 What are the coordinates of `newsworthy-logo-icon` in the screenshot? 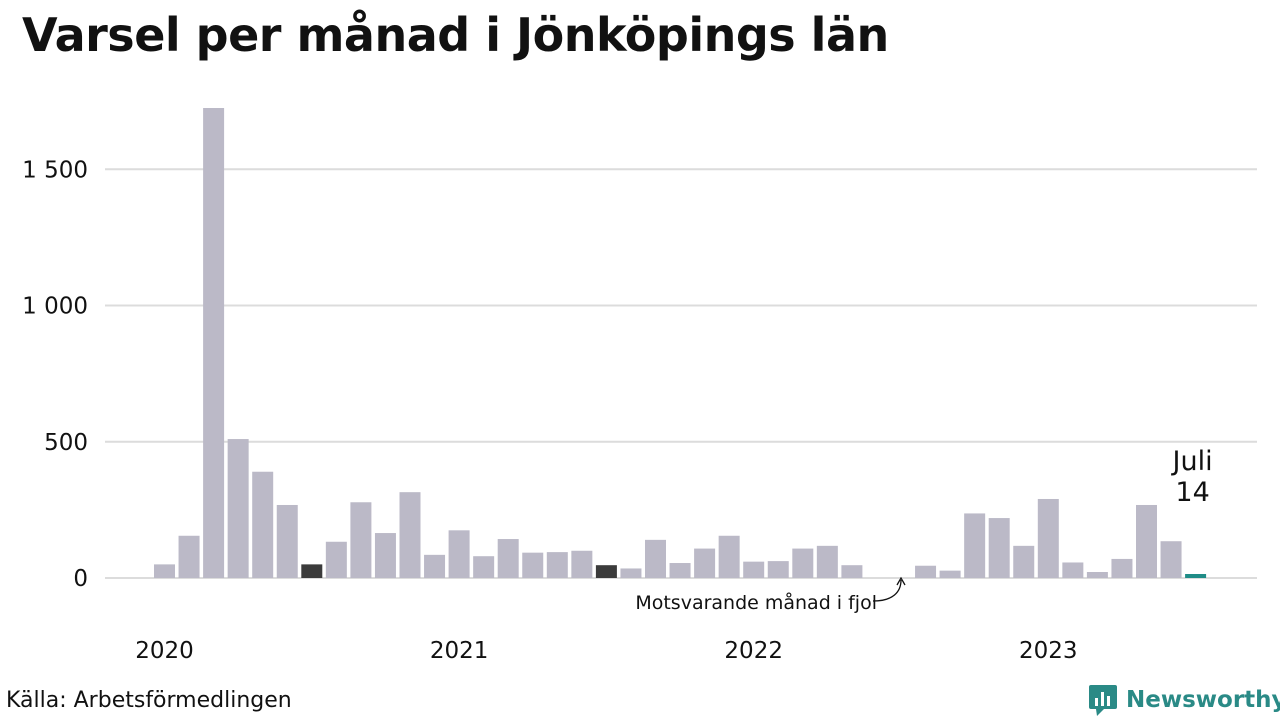 It's located at (1103, 700).